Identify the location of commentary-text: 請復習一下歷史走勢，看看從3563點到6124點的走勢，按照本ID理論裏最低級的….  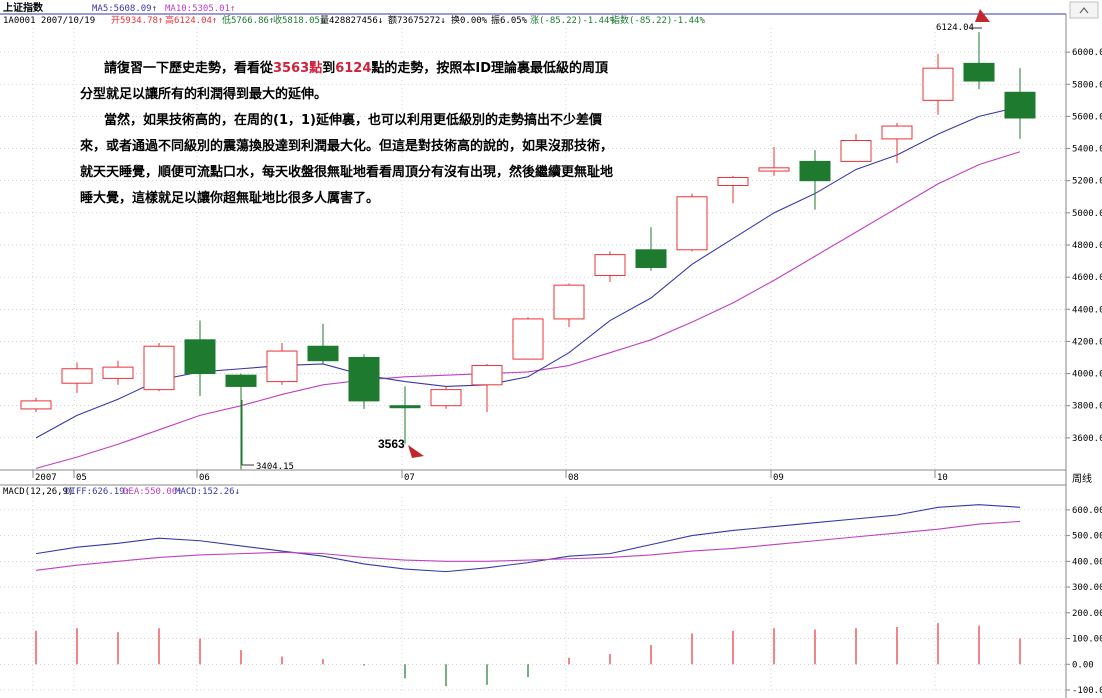
(350, 134).